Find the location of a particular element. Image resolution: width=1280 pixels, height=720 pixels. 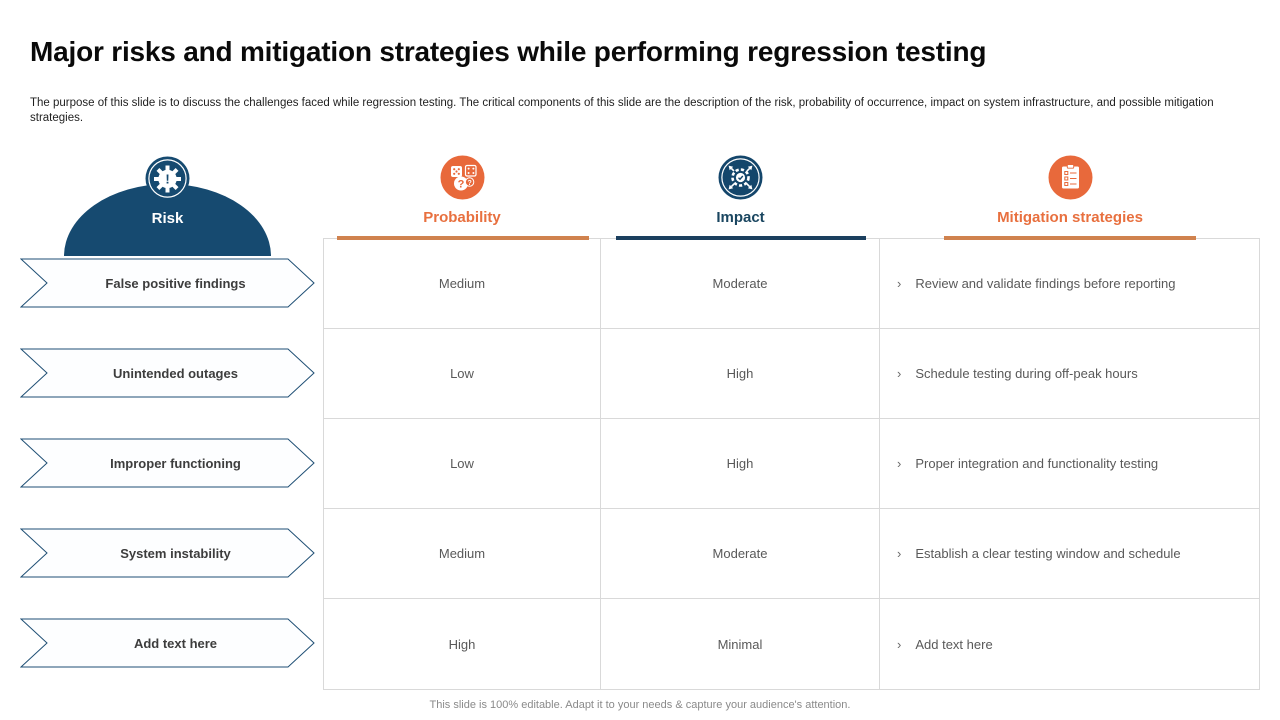

risk-column-header: Risk is located at coordinates (167, 218).